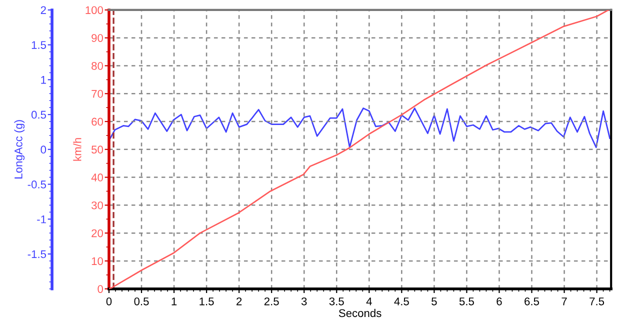  Describe the element at coordinates (43, 10) in the screenshot. I see `y2-tick-label: 2` at that location.